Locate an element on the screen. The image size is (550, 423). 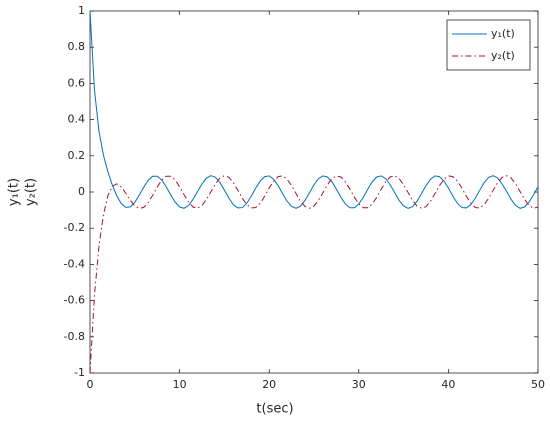
y-tick-label: 0.2 is located at coordinates (77, 155).